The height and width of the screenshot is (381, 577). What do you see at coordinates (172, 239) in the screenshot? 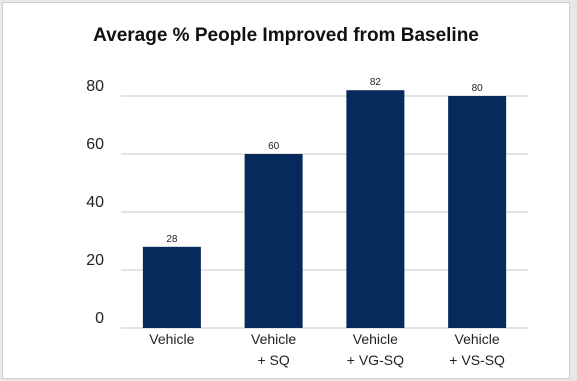
I see `data-label: 28` at bounding box center [172, 239].